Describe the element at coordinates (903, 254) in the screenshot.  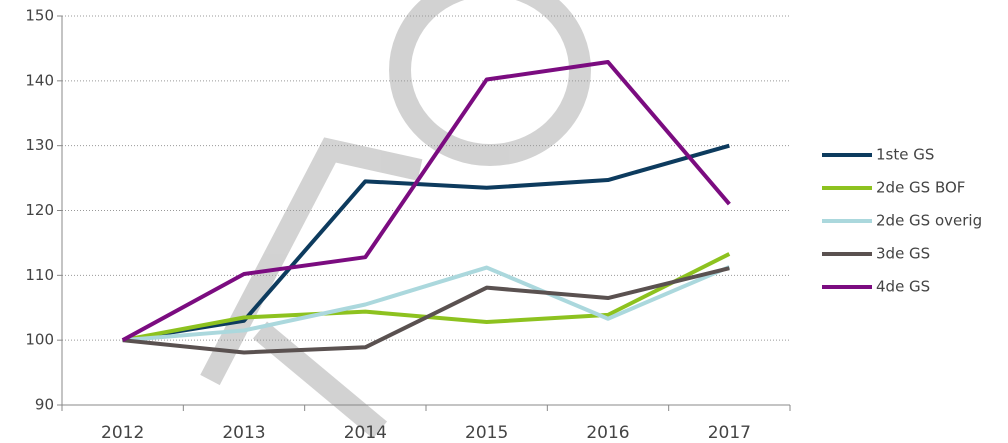
I see `legend-label: 3de GS` at that location.